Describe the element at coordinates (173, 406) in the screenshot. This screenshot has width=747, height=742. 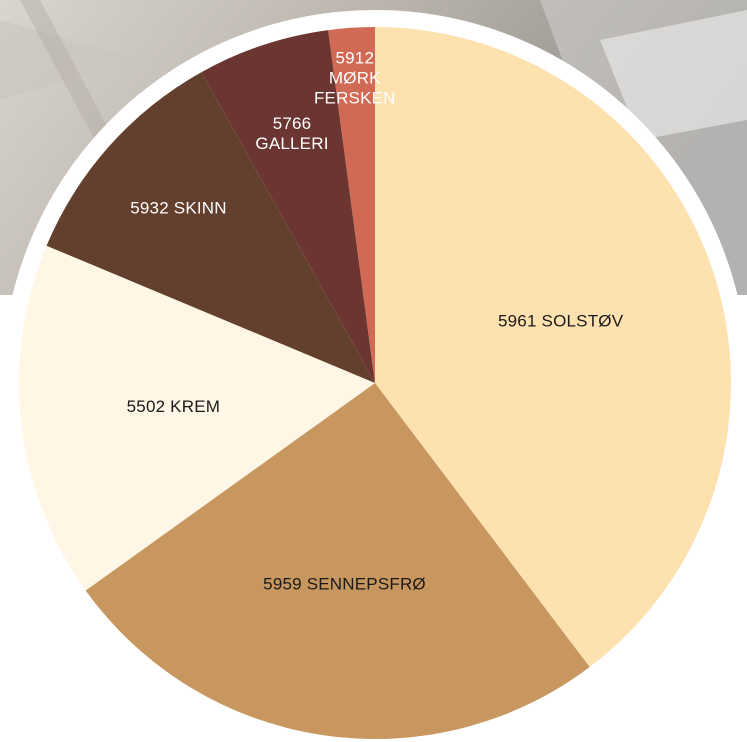
I see `slice-label-2: 5502 KREM` at that location.